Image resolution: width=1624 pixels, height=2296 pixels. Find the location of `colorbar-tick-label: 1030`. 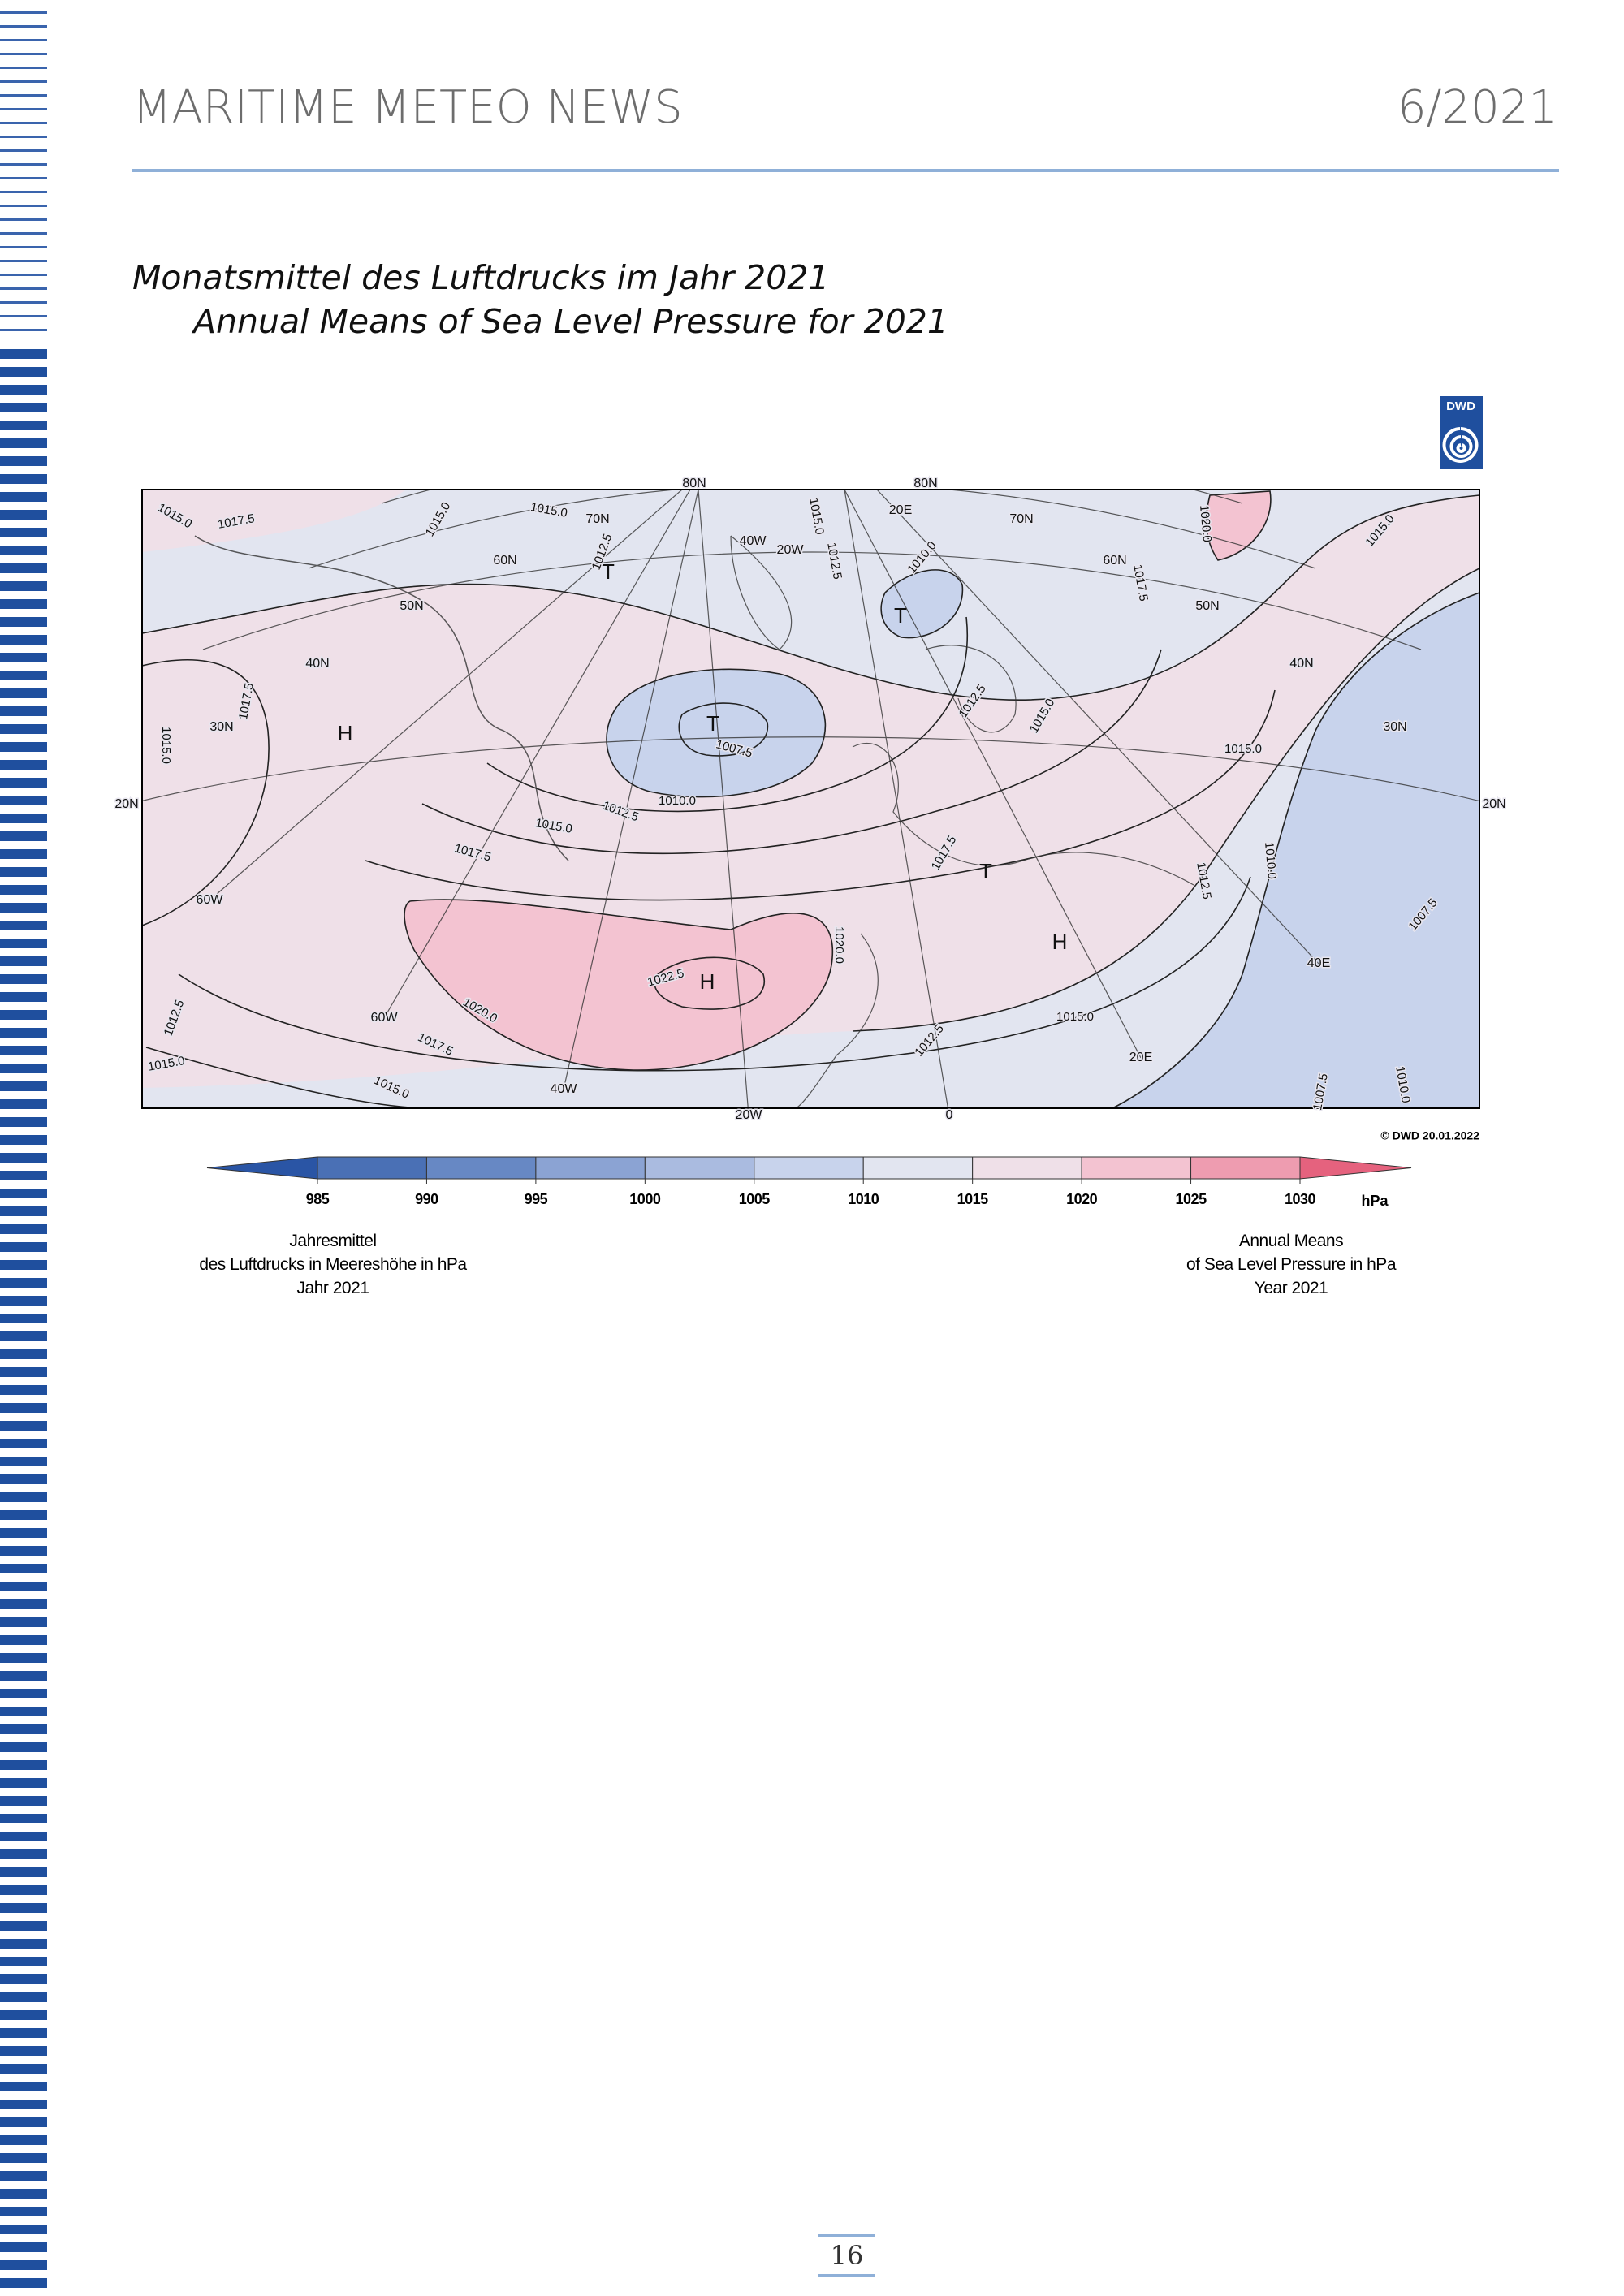

colorbar-tick-label: 1030 is located at coordinates (1301, 1199).